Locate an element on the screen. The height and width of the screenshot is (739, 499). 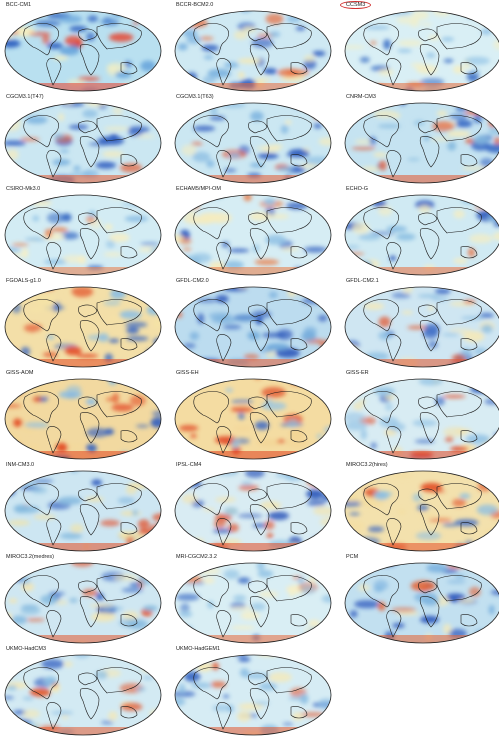
map-panel: INM-CM3.0 is located at coordinates (83, 508).